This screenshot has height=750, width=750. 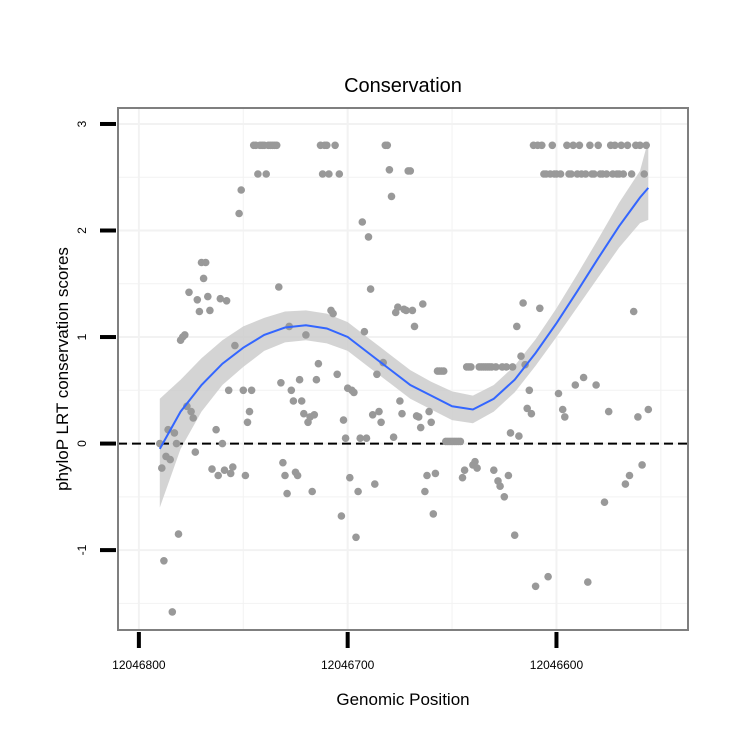 I want to click on y-tick-label: -1, so click(x=82, y=549).